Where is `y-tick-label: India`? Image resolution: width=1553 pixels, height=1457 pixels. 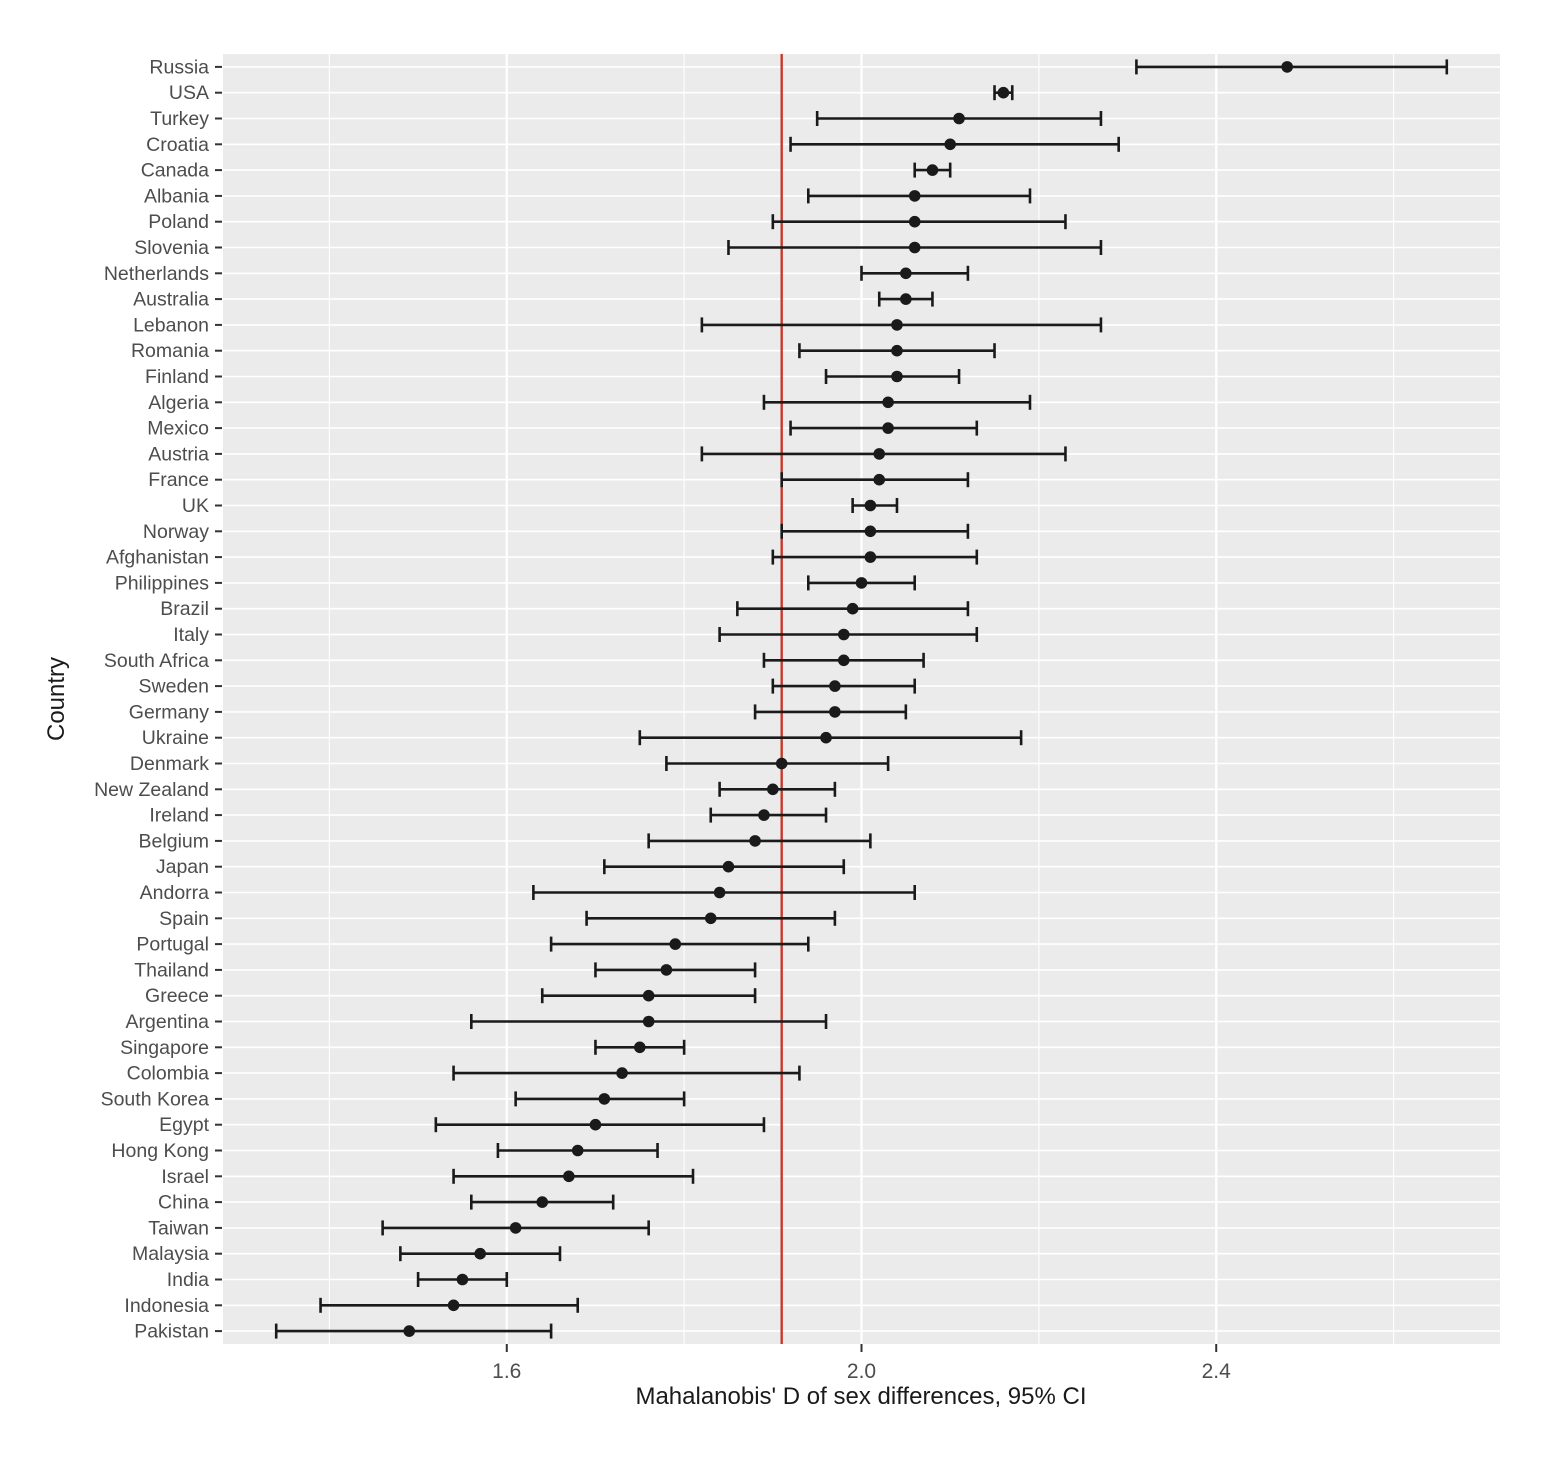
y-tick-label: India is located at coordinates (188, 1280).